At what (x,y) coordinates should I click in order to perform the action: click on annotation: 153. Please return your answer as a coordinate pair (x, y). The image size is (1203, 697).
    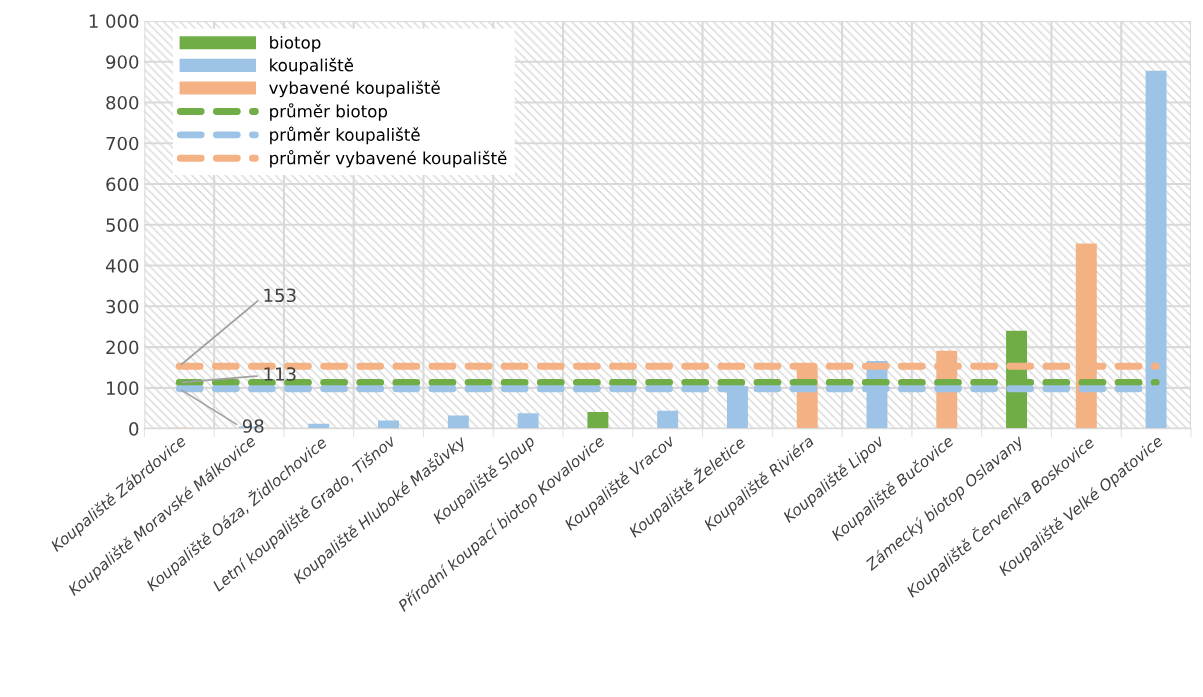
    Looking at the image, I should click on (280, 295).